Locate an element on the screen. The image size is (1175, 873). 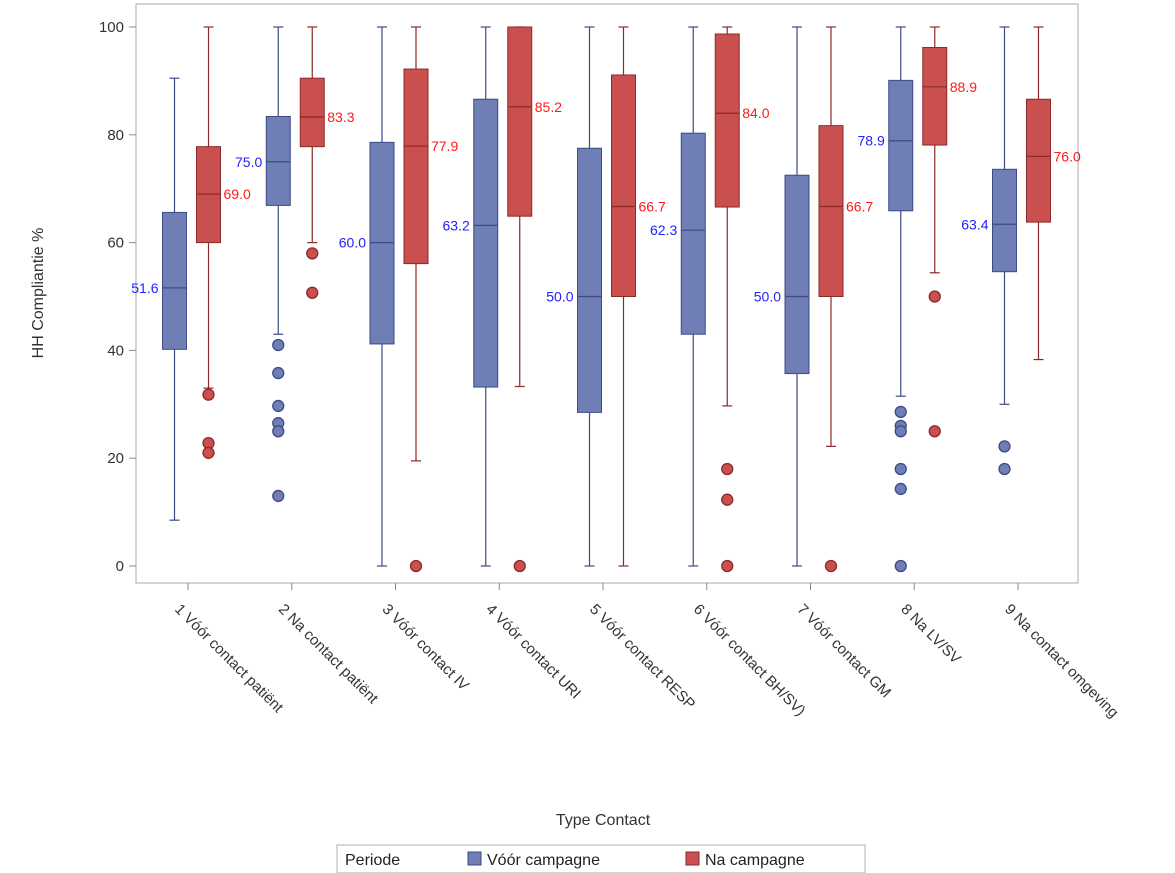
x-tick-label: 8 Na LV/SV is located at coordinates (930, 634).